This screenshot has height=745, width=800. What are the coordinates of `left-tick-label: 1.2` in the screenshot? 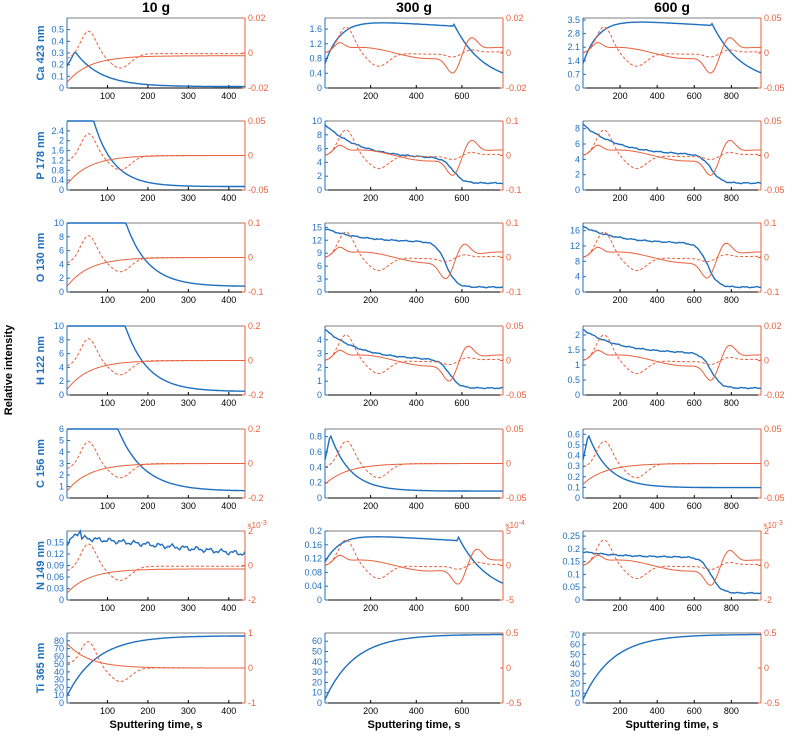 It's located at (315, 44).